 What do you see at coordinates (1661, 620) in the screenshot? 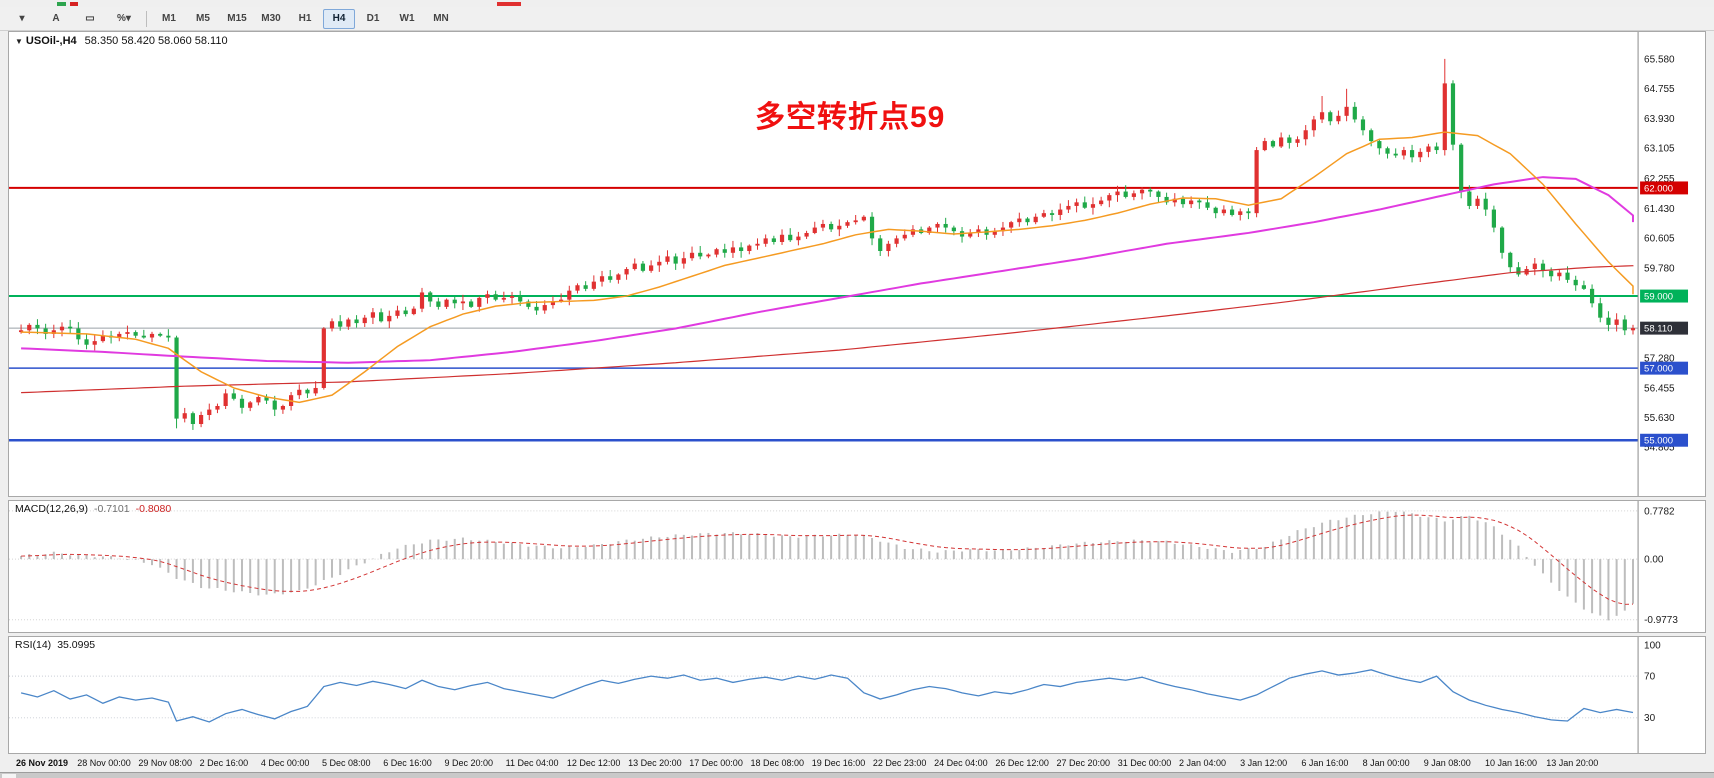
I see `svg-text: -0.9773` at bounding box center [1661, 620].